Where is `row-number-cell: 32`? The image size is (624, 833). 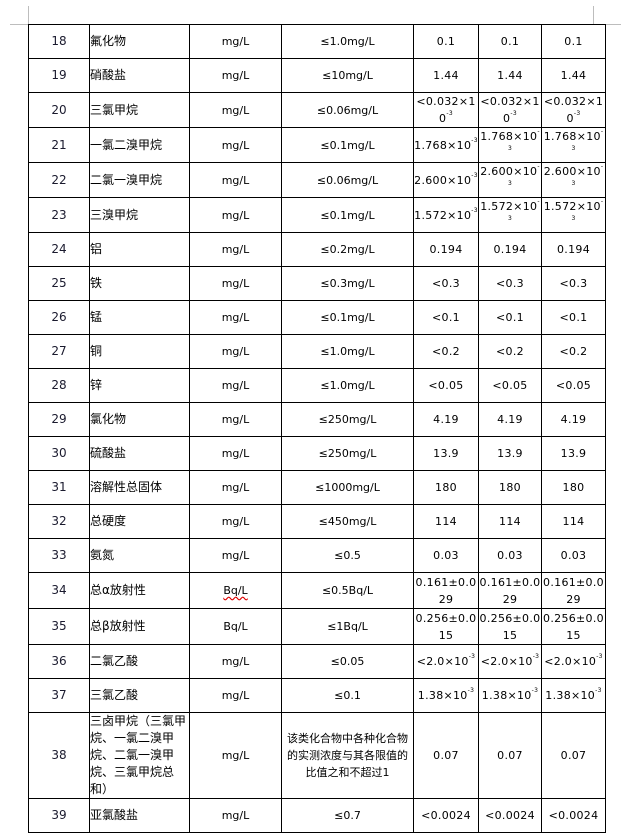 row-number-cell: 32 is located at coordinates (59, 521).